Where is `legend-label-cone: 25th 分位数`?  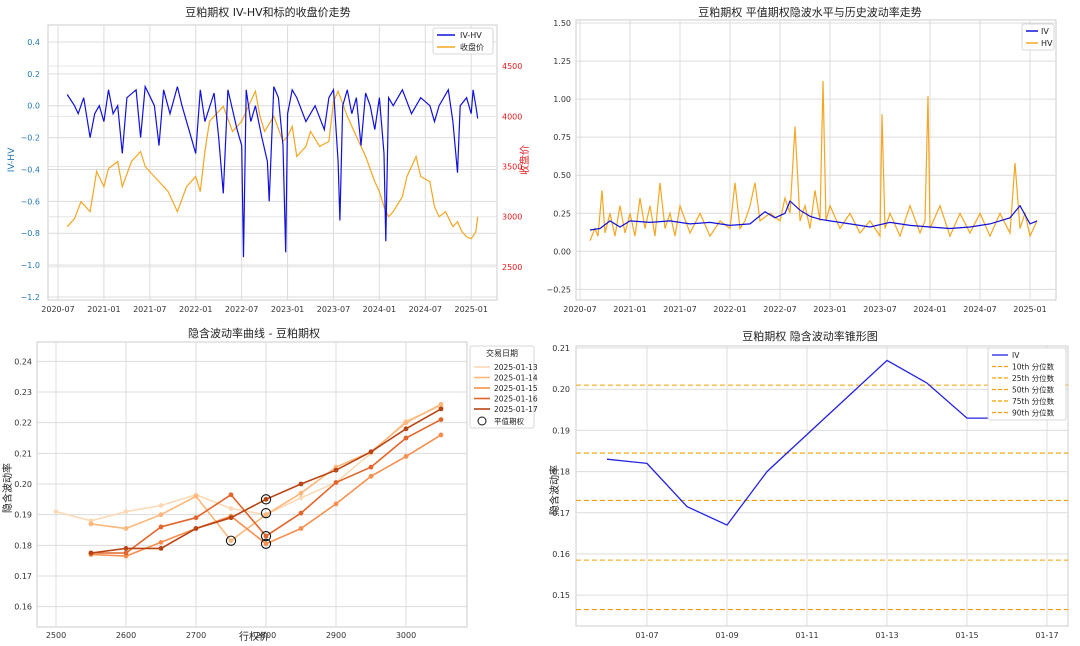 legend-label-cone: 25th 分位数 is located at coordinates (1033, 378).